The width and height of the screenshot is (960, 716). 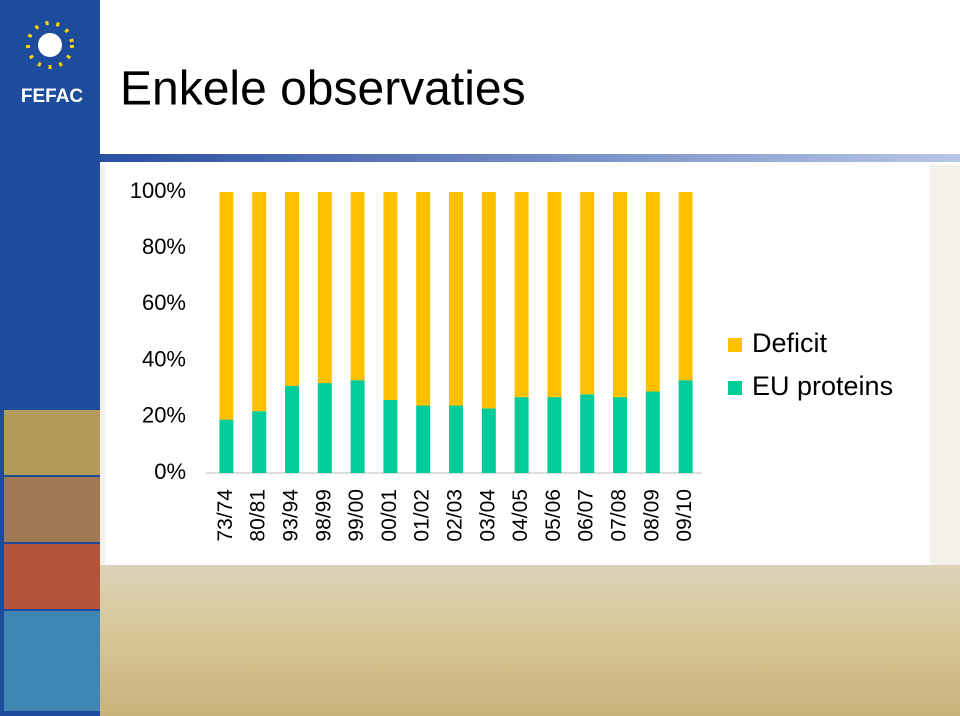 What do you see at coordinates (164, 415) in the screenshot?
I see `y-tick-label: 20%` at bounding box center [164, 415].